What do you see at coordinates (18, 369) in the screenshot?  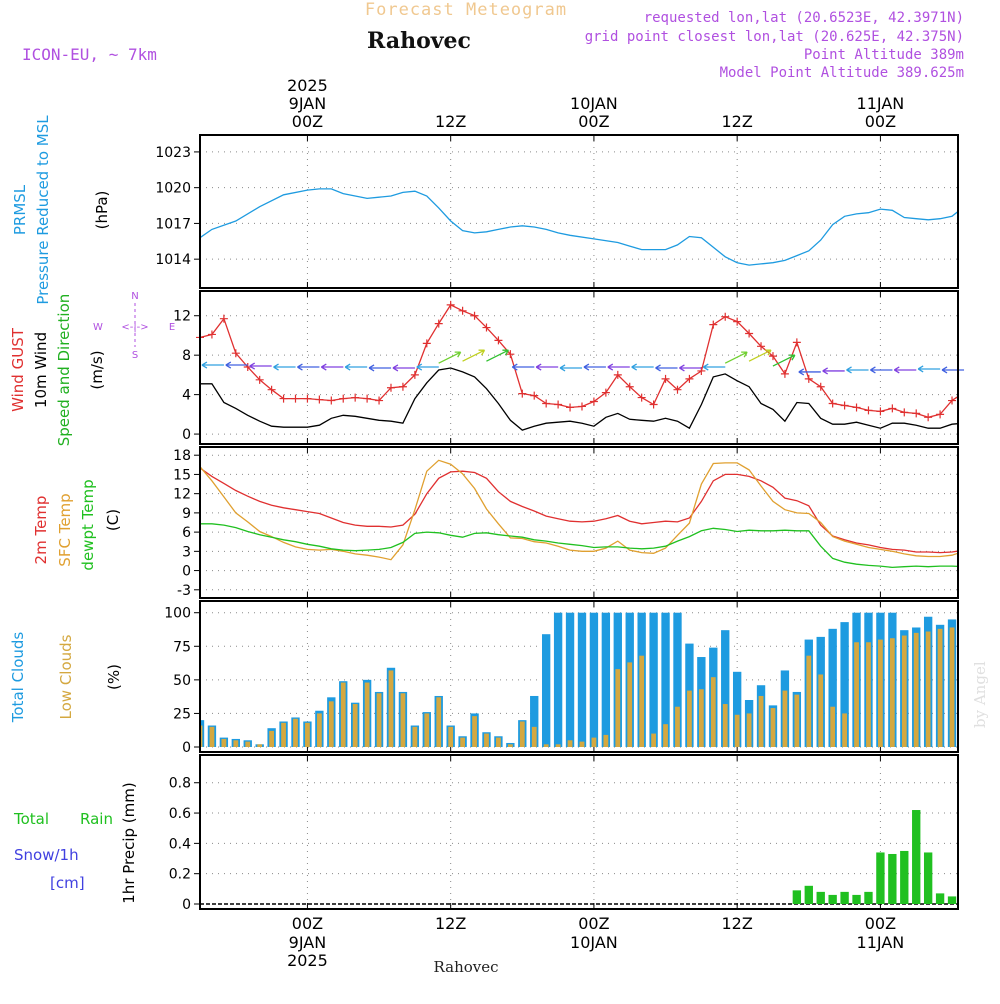 I see `wind-label-gust: Wind GUST` at bounding box center [18, 369].